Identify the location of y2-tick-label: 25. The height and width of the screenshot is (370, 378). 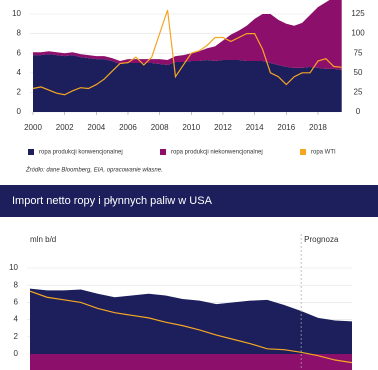
(358, 92).